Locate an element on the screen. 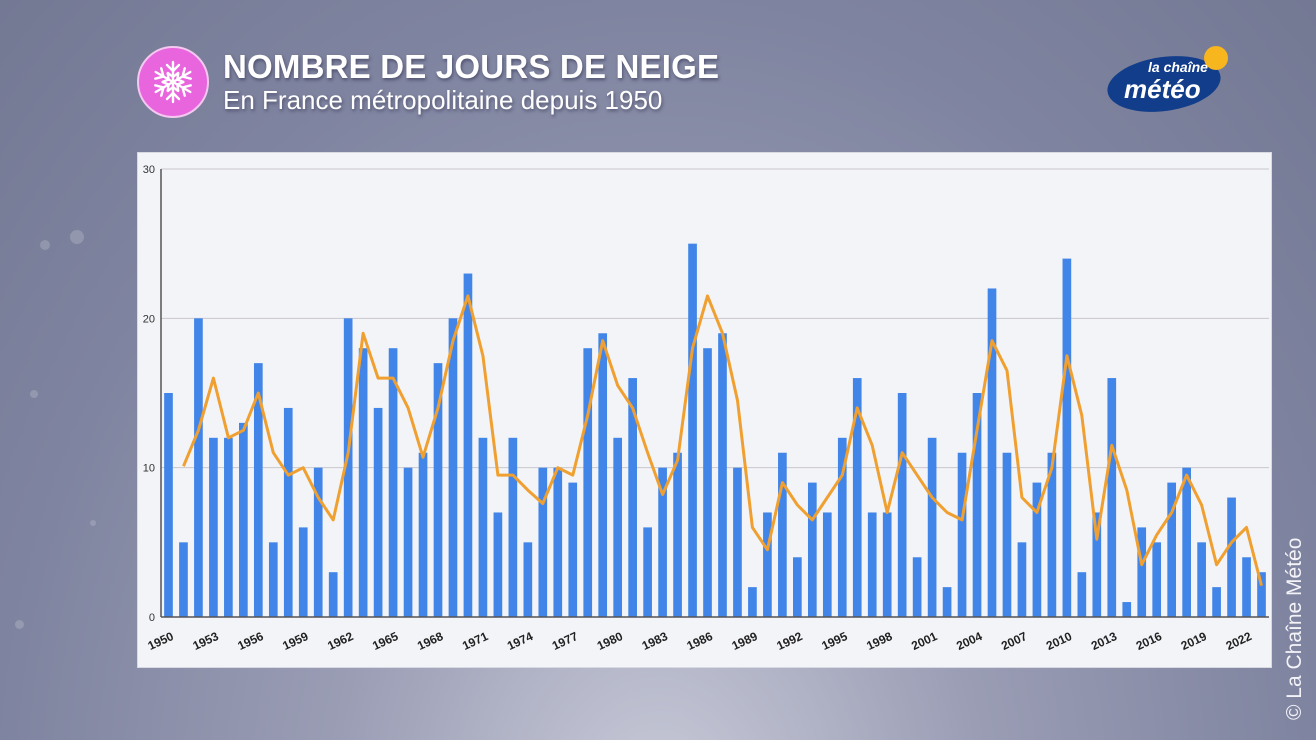 The width and height of the screenshot is (1316, 740). x-tick-label: 1962 is located at coordinates (340, 641).